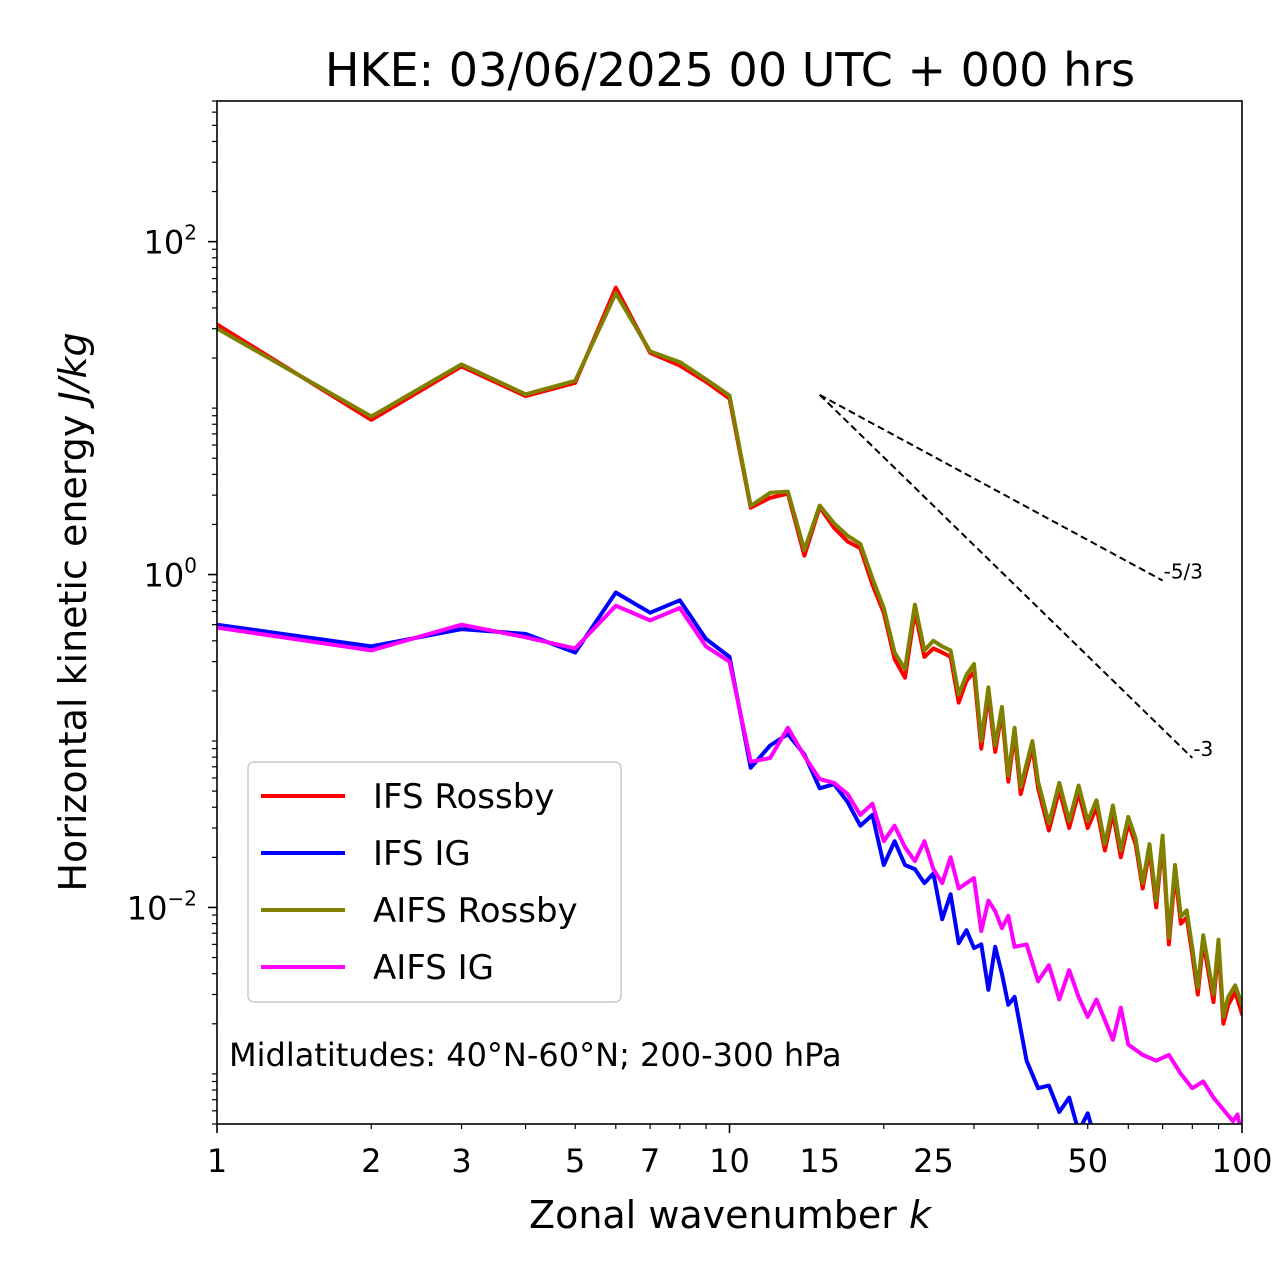 This screenshot has width=1280, height=1288. I want to click on y-tick-labels: 10² 10⁰ 10⁻², so click(162, 574).